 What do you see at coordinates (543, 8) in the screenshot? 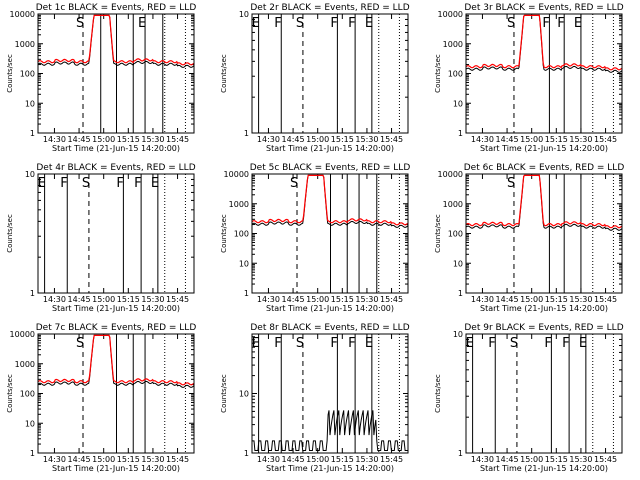
I see `panel-title: Det 3r BLACK = Events, RED = LLD` at bounding box center [543, 8].